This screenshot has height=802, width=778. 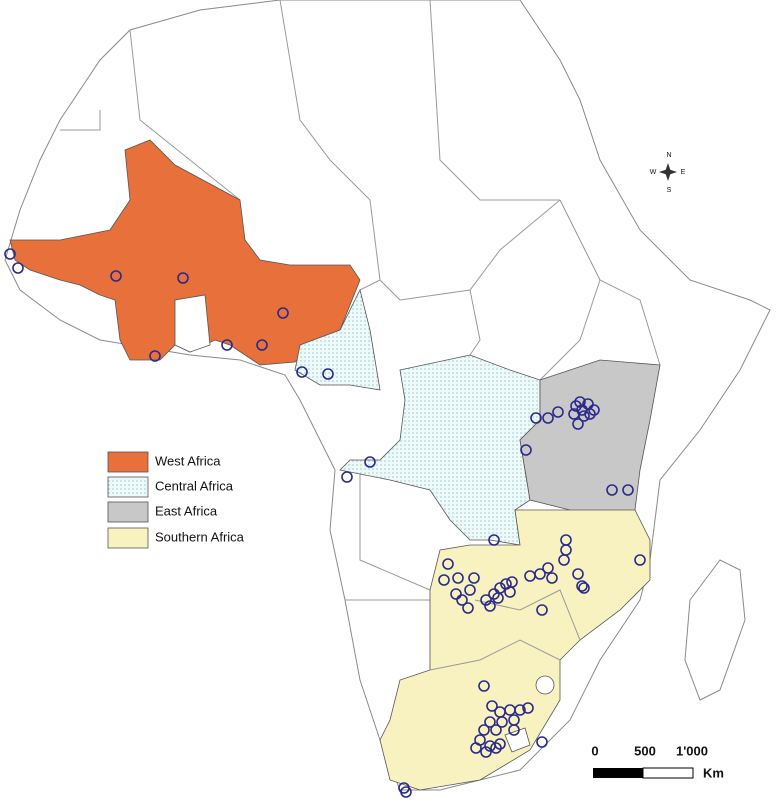 What do you see at coordinates (645, 750) in the screenshot?
I see `scale-label: 500` at bounding box center [645, 750].